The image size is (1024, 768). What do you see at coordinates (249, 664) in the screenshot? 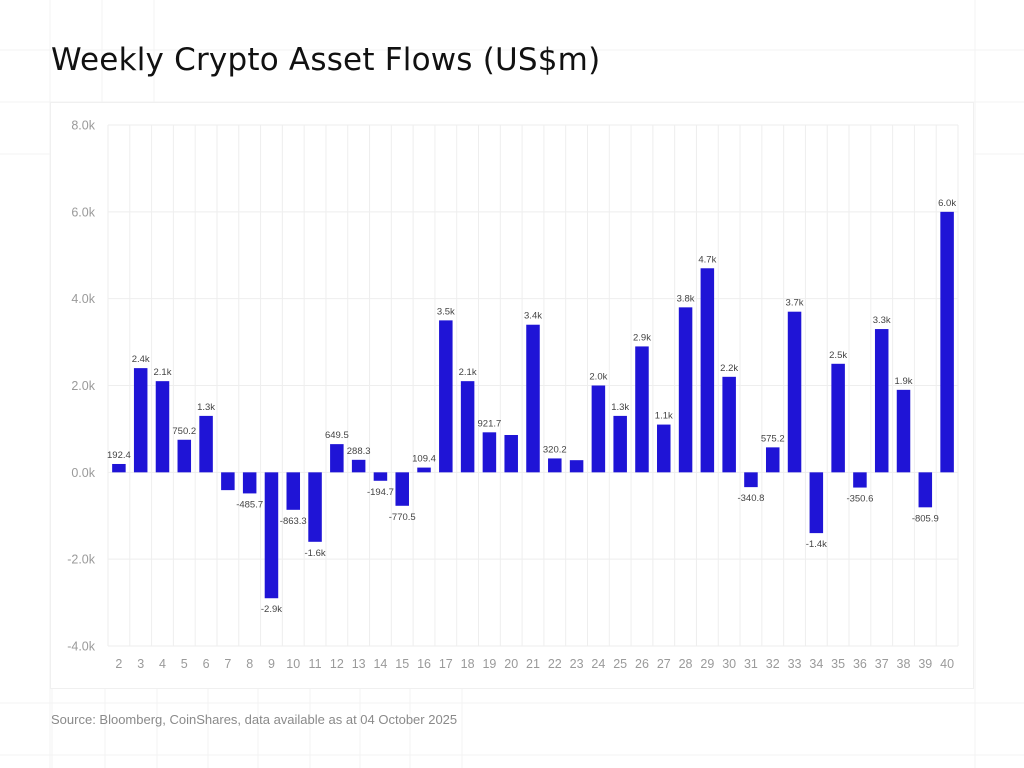
I see `x-tick-label: 8` at bounding box center [249, 664].